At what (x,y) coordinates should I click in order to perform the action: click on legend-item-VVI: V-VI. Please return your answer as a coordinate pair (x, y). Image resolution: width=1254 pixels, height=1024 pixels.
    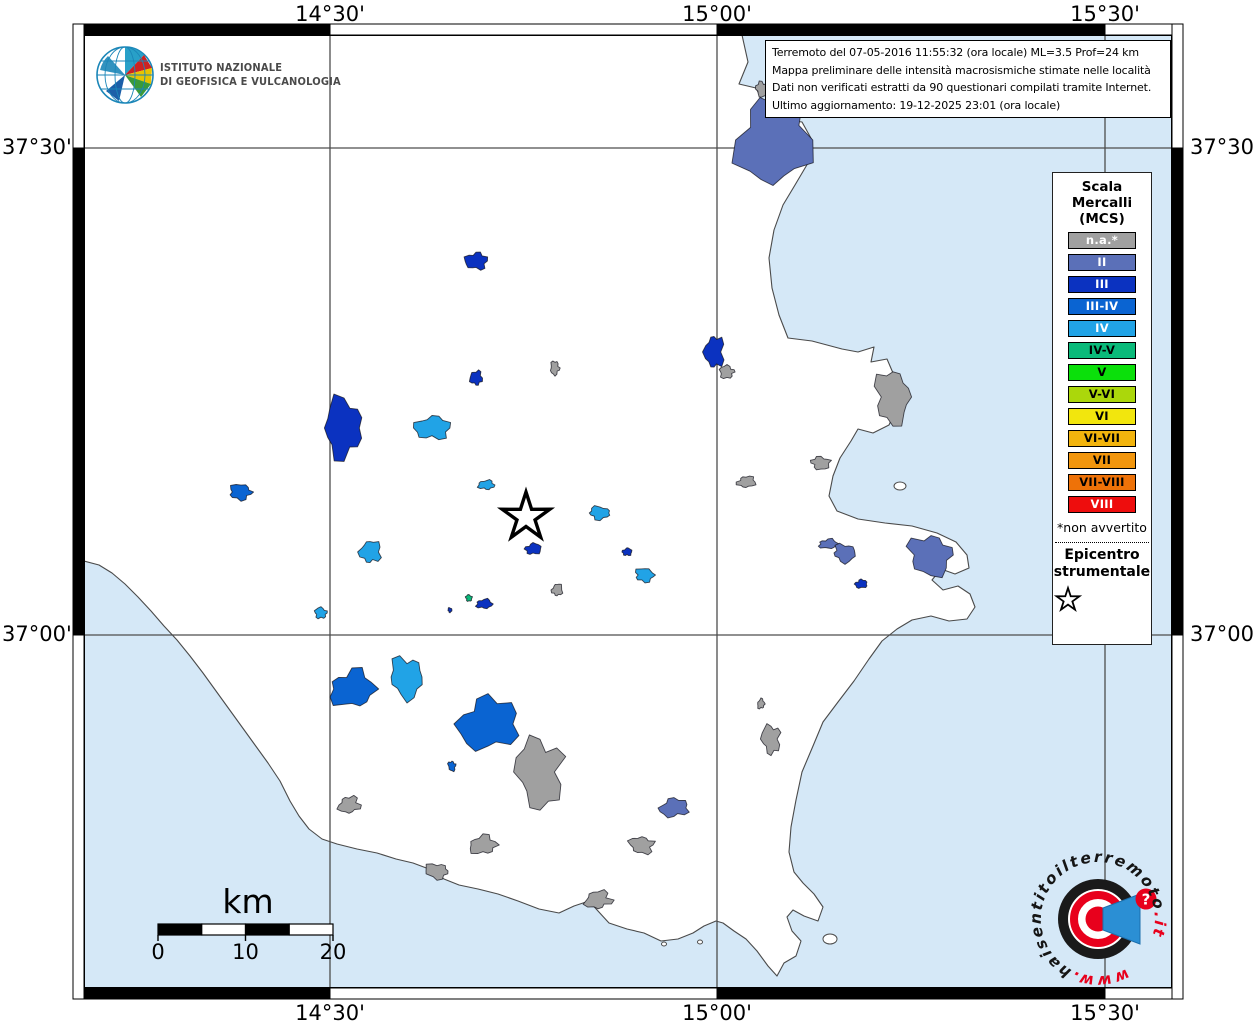
    Looking at the image, I should click on (1102, 394).